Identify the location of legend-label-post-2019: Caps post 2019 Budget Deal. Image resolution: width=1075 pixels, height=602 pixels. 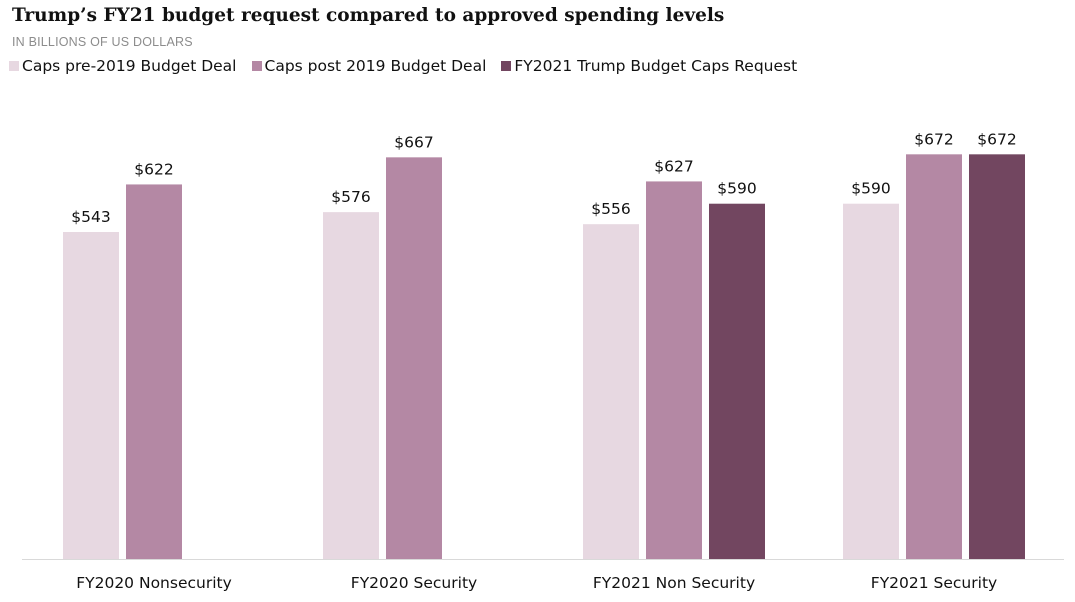
(375, 66).